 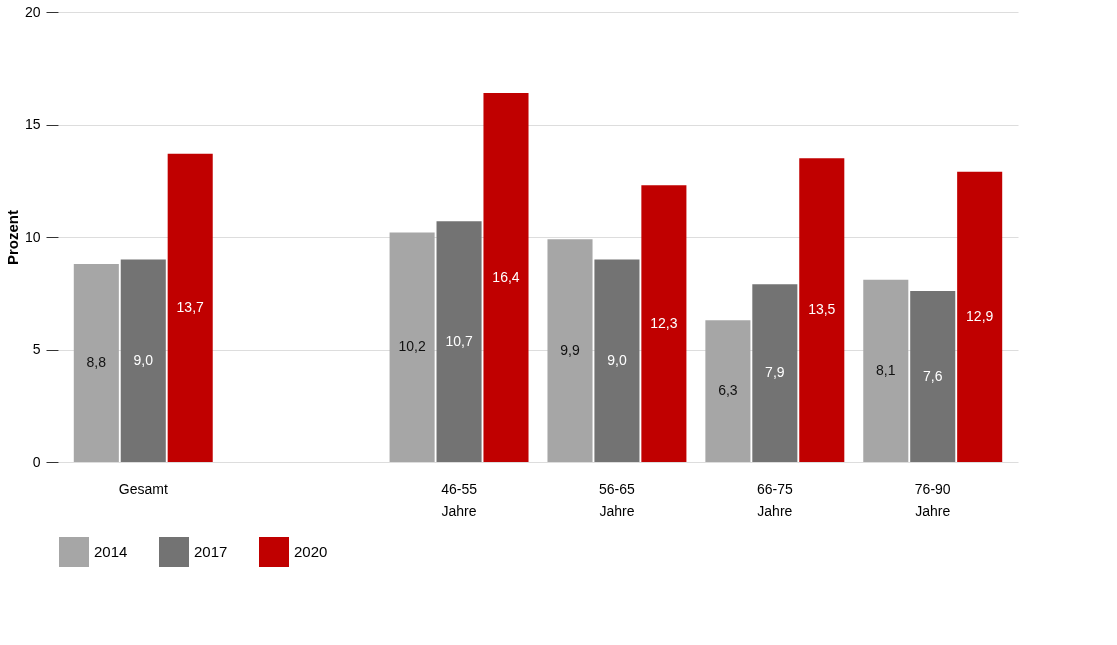 I want to click on legend-label: 2020, so click(x=311, y=551).